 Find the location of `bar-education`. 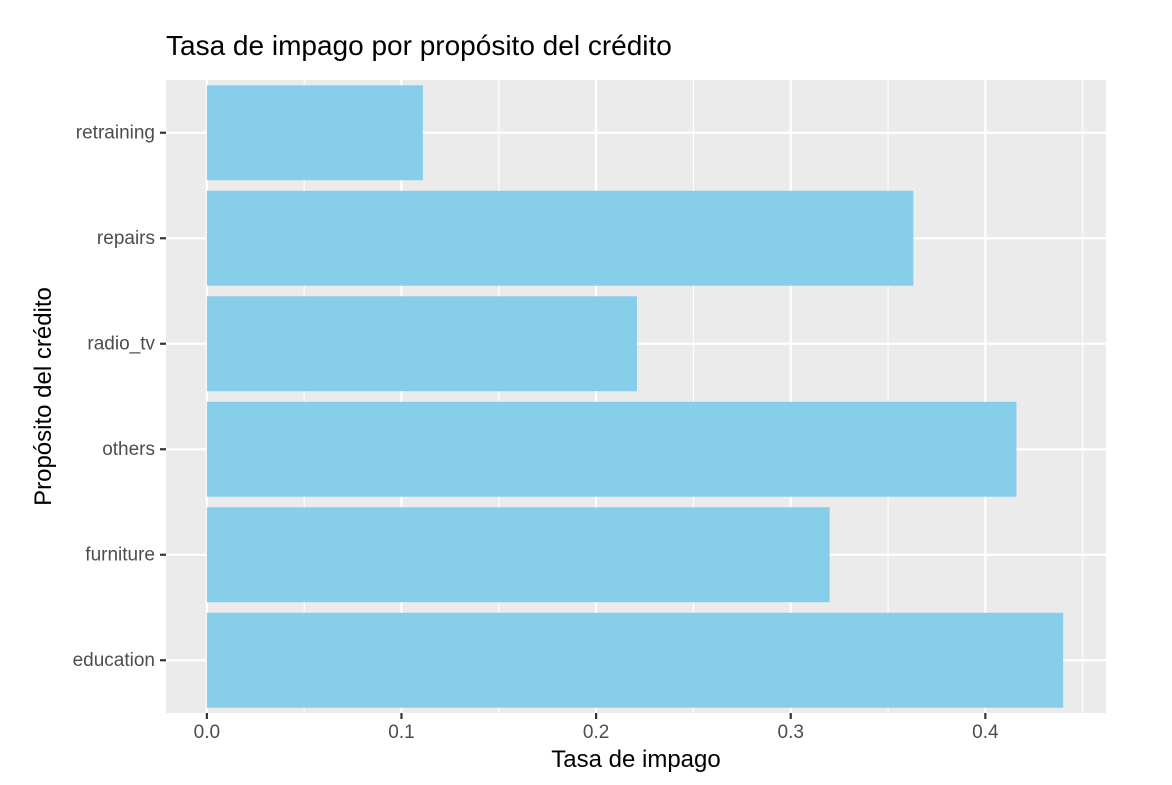

bar-education is located at coordinates (635, 660).